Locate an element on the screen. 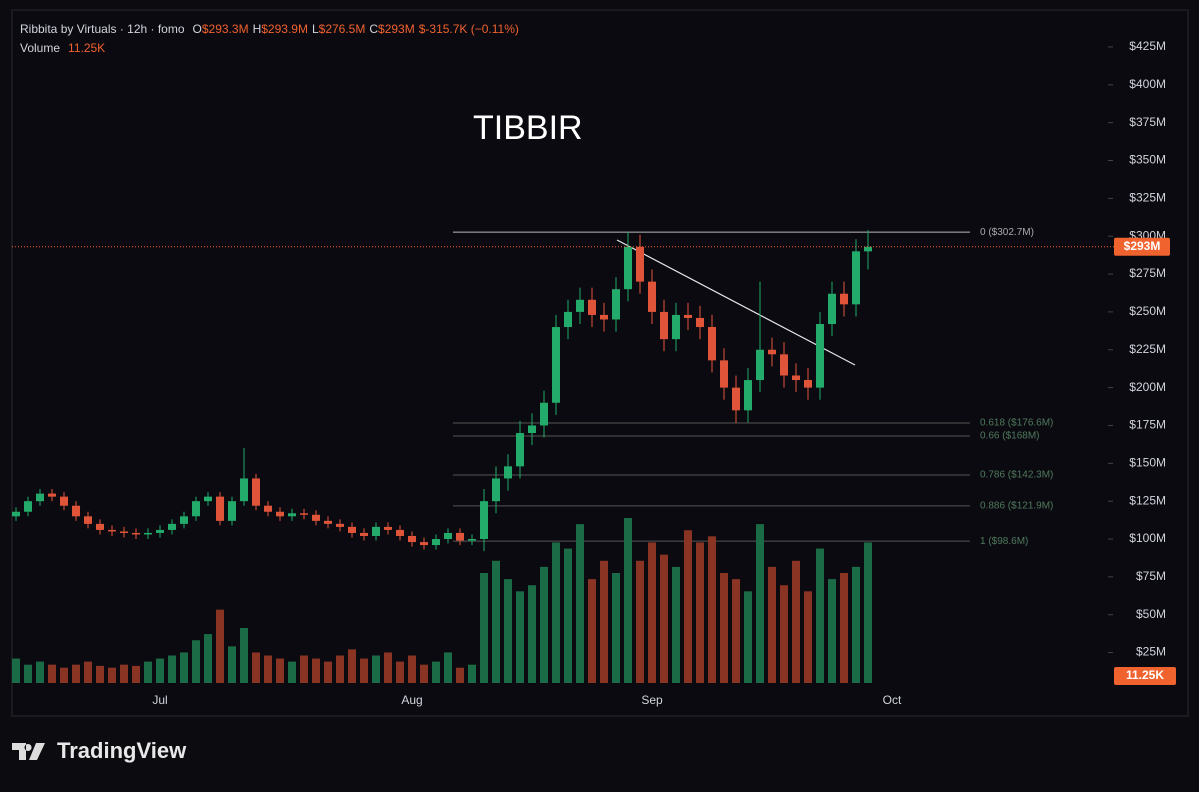 The width and height of the screenshot is (1199, 792). fib-label: 0.618 ($176.6M) is located at coordinates (1016, 423).